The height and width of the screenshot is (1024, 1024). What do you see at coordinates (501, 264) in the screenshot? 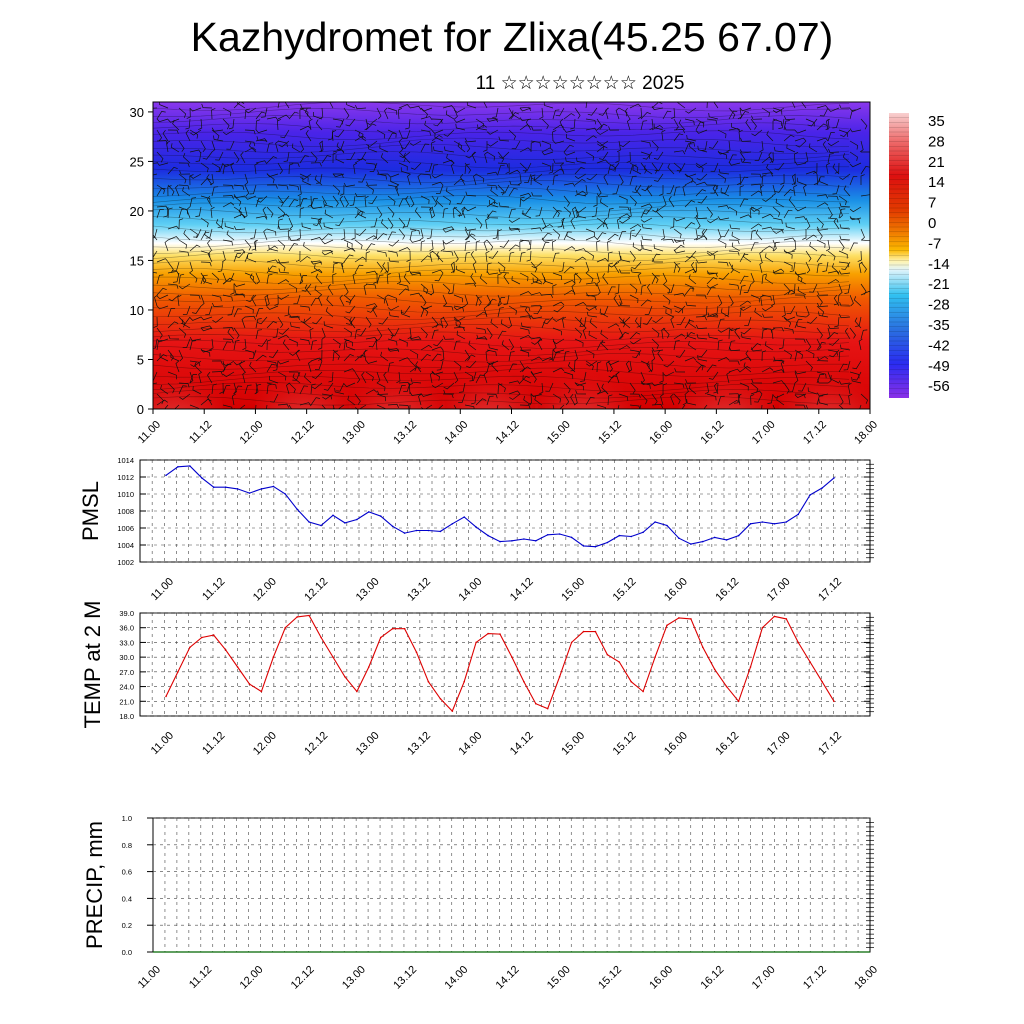
I see `contour-line` at bounding box center [501, 264].